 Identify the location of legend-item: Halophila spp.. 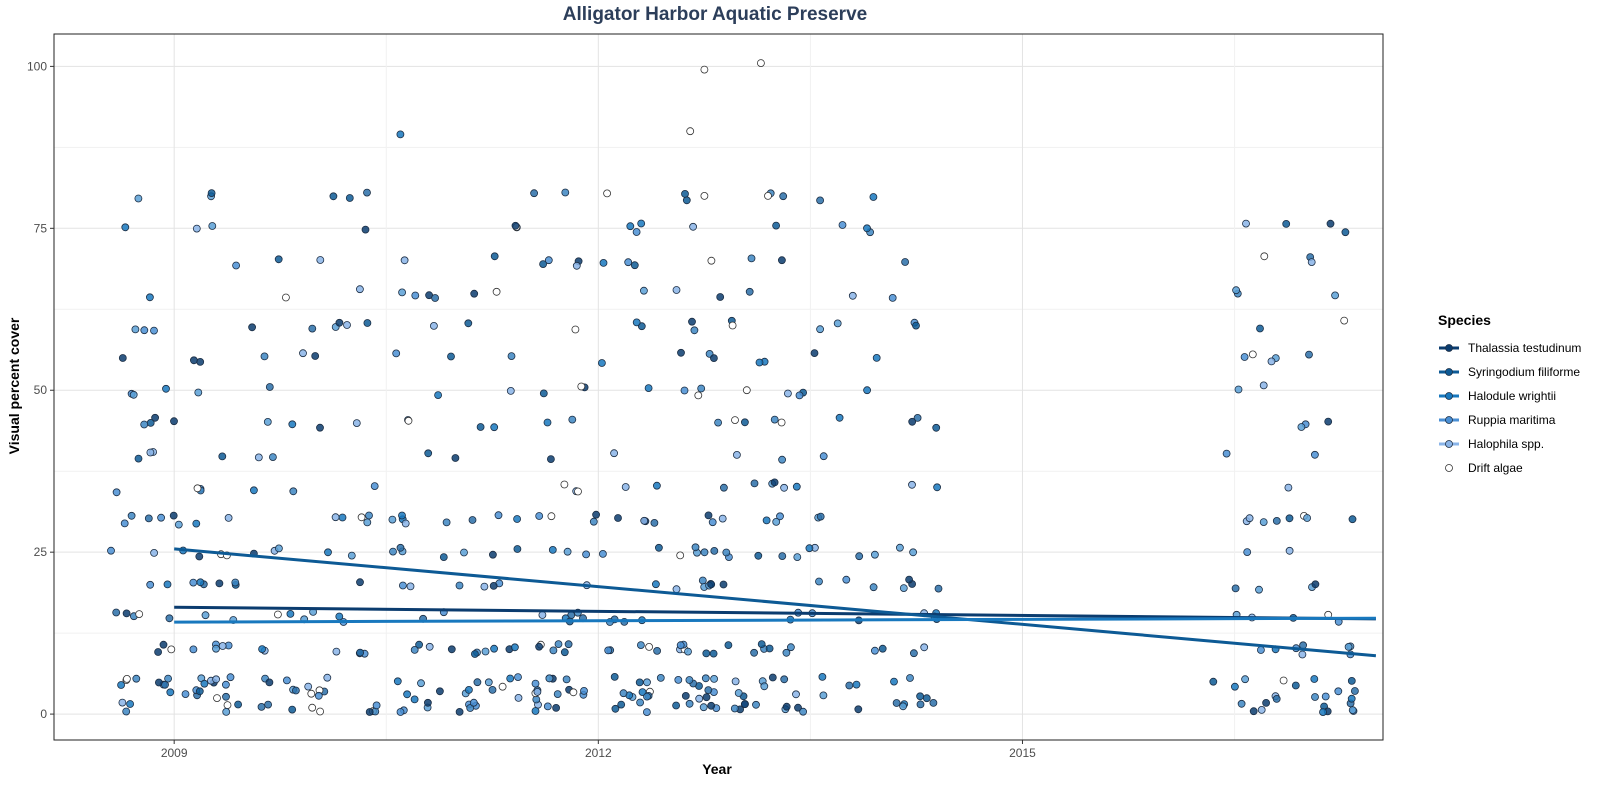
(1518, 444).